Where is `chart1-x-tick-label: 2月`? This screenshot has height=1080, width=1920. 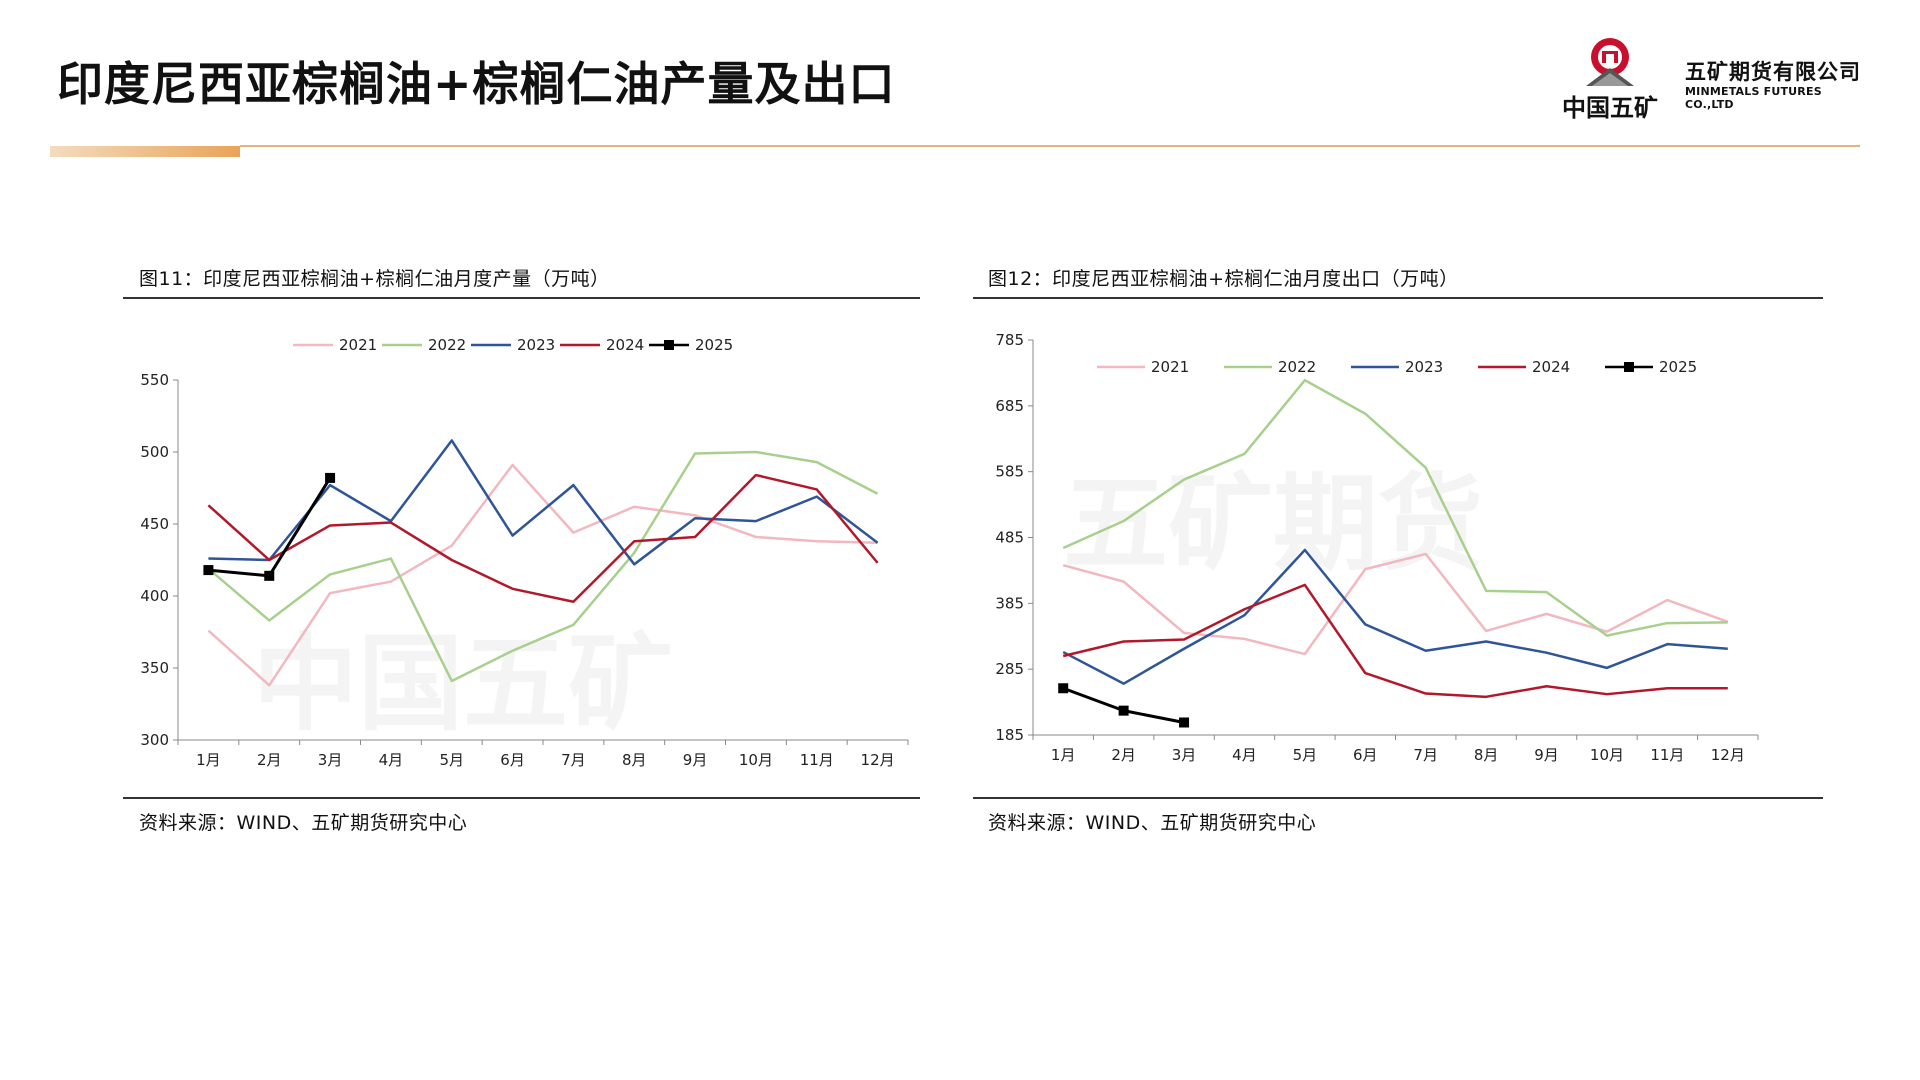
chart1-x-tick-label: 2月 is located at coordinates (269, 760).